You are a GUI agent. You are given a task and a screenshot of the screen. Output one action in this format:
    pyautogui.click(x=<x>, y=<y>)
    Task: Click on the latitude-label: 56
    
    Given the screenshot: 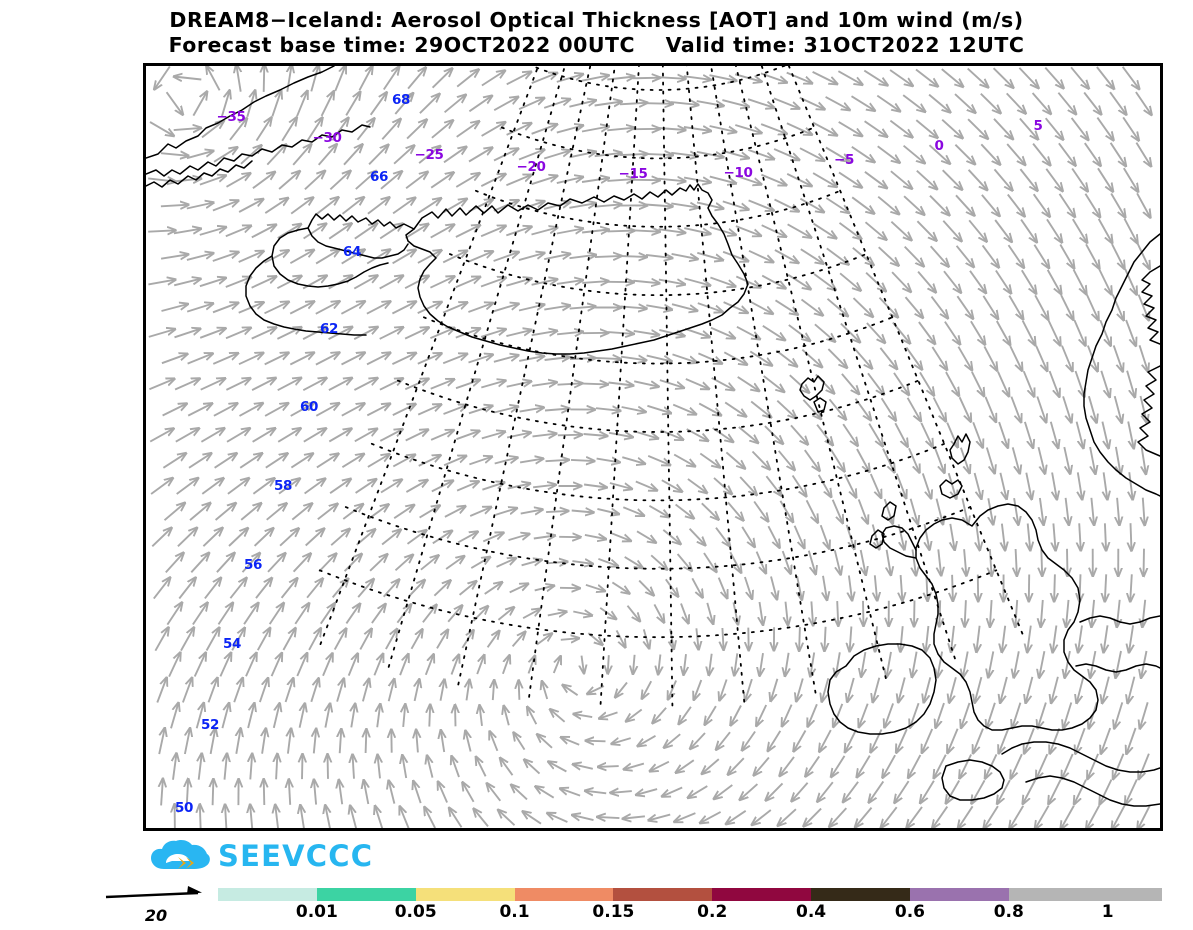 What is the action you would take?
    pyautogui.click(x=253, y=565)
    